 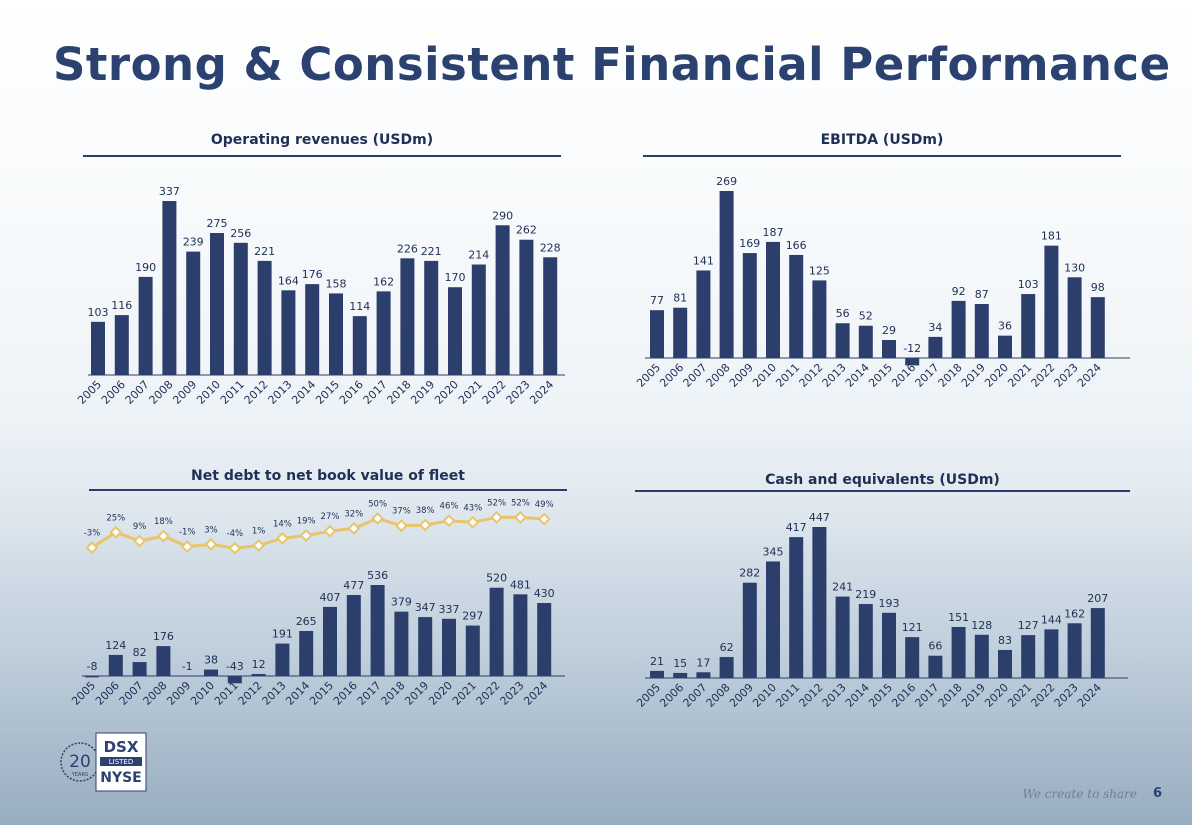 What do you see at coordinates (680, 663) in the screenshot?
I see `cash-value-label-2006: 15` at bounding box center [680, 663].